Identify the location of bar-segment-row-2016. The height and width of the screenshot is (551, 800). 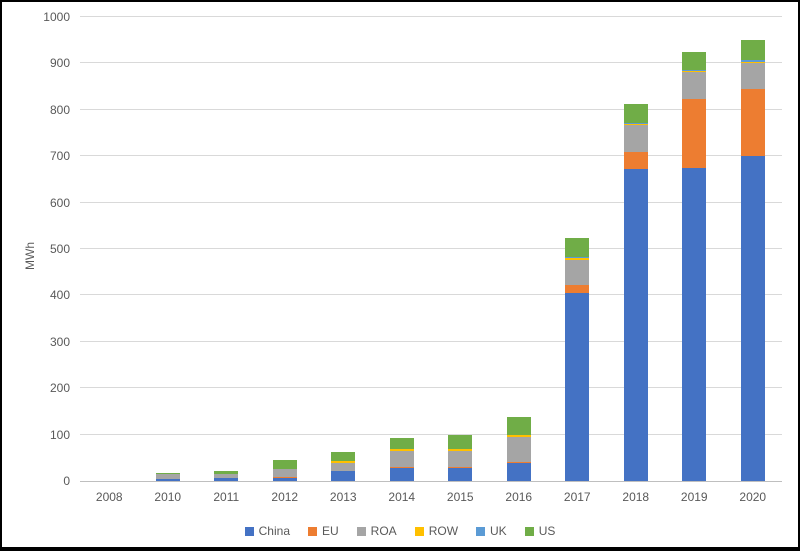
(518, 436).